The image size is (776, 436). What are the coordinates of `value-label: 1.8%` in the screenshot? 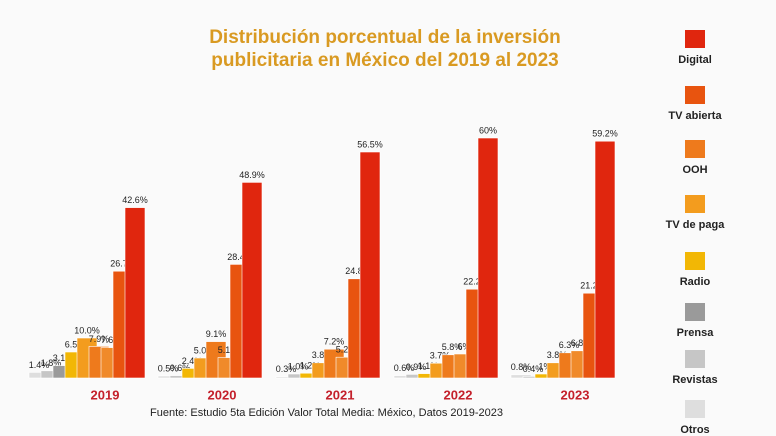 It's located at (51, 363).